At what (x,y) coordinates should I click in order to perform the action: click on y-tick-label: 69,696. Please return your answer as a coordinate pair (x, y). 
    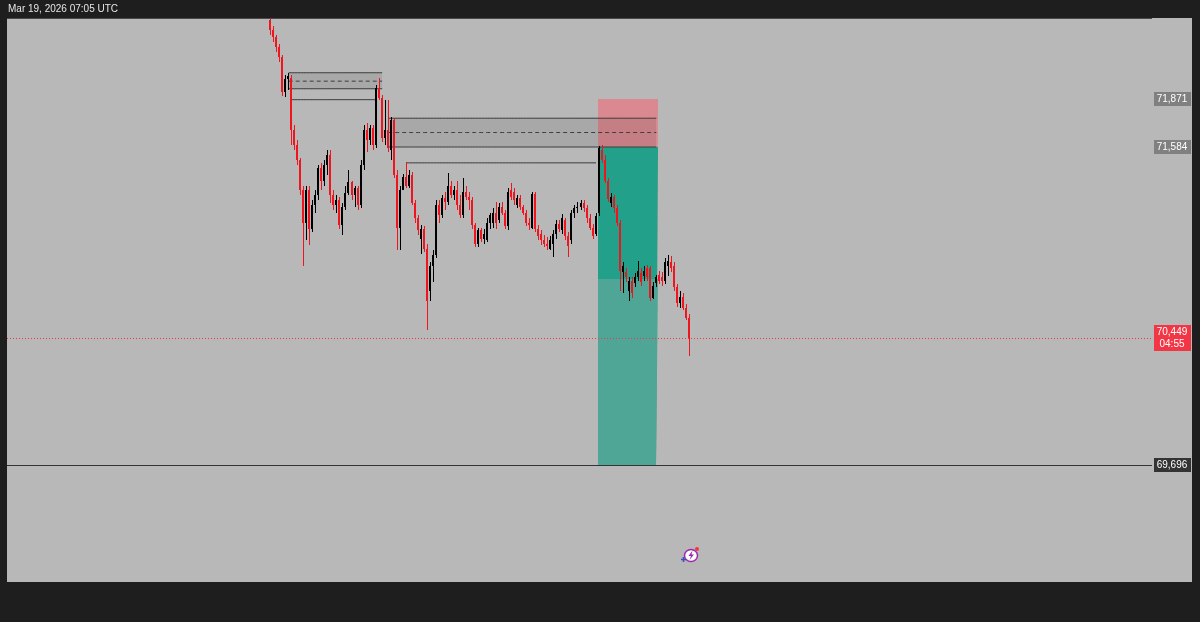
    Looking at the image, I should click on (1172, 464).